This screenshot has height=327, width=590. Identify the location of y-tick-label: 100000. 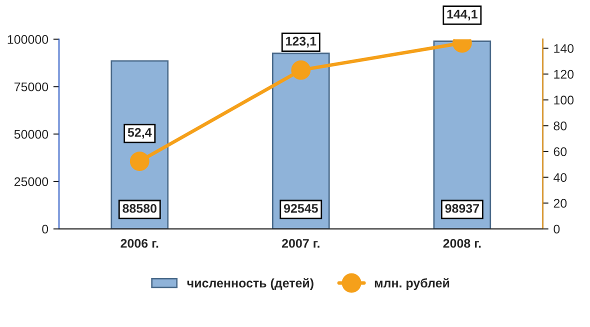
(28, 39).